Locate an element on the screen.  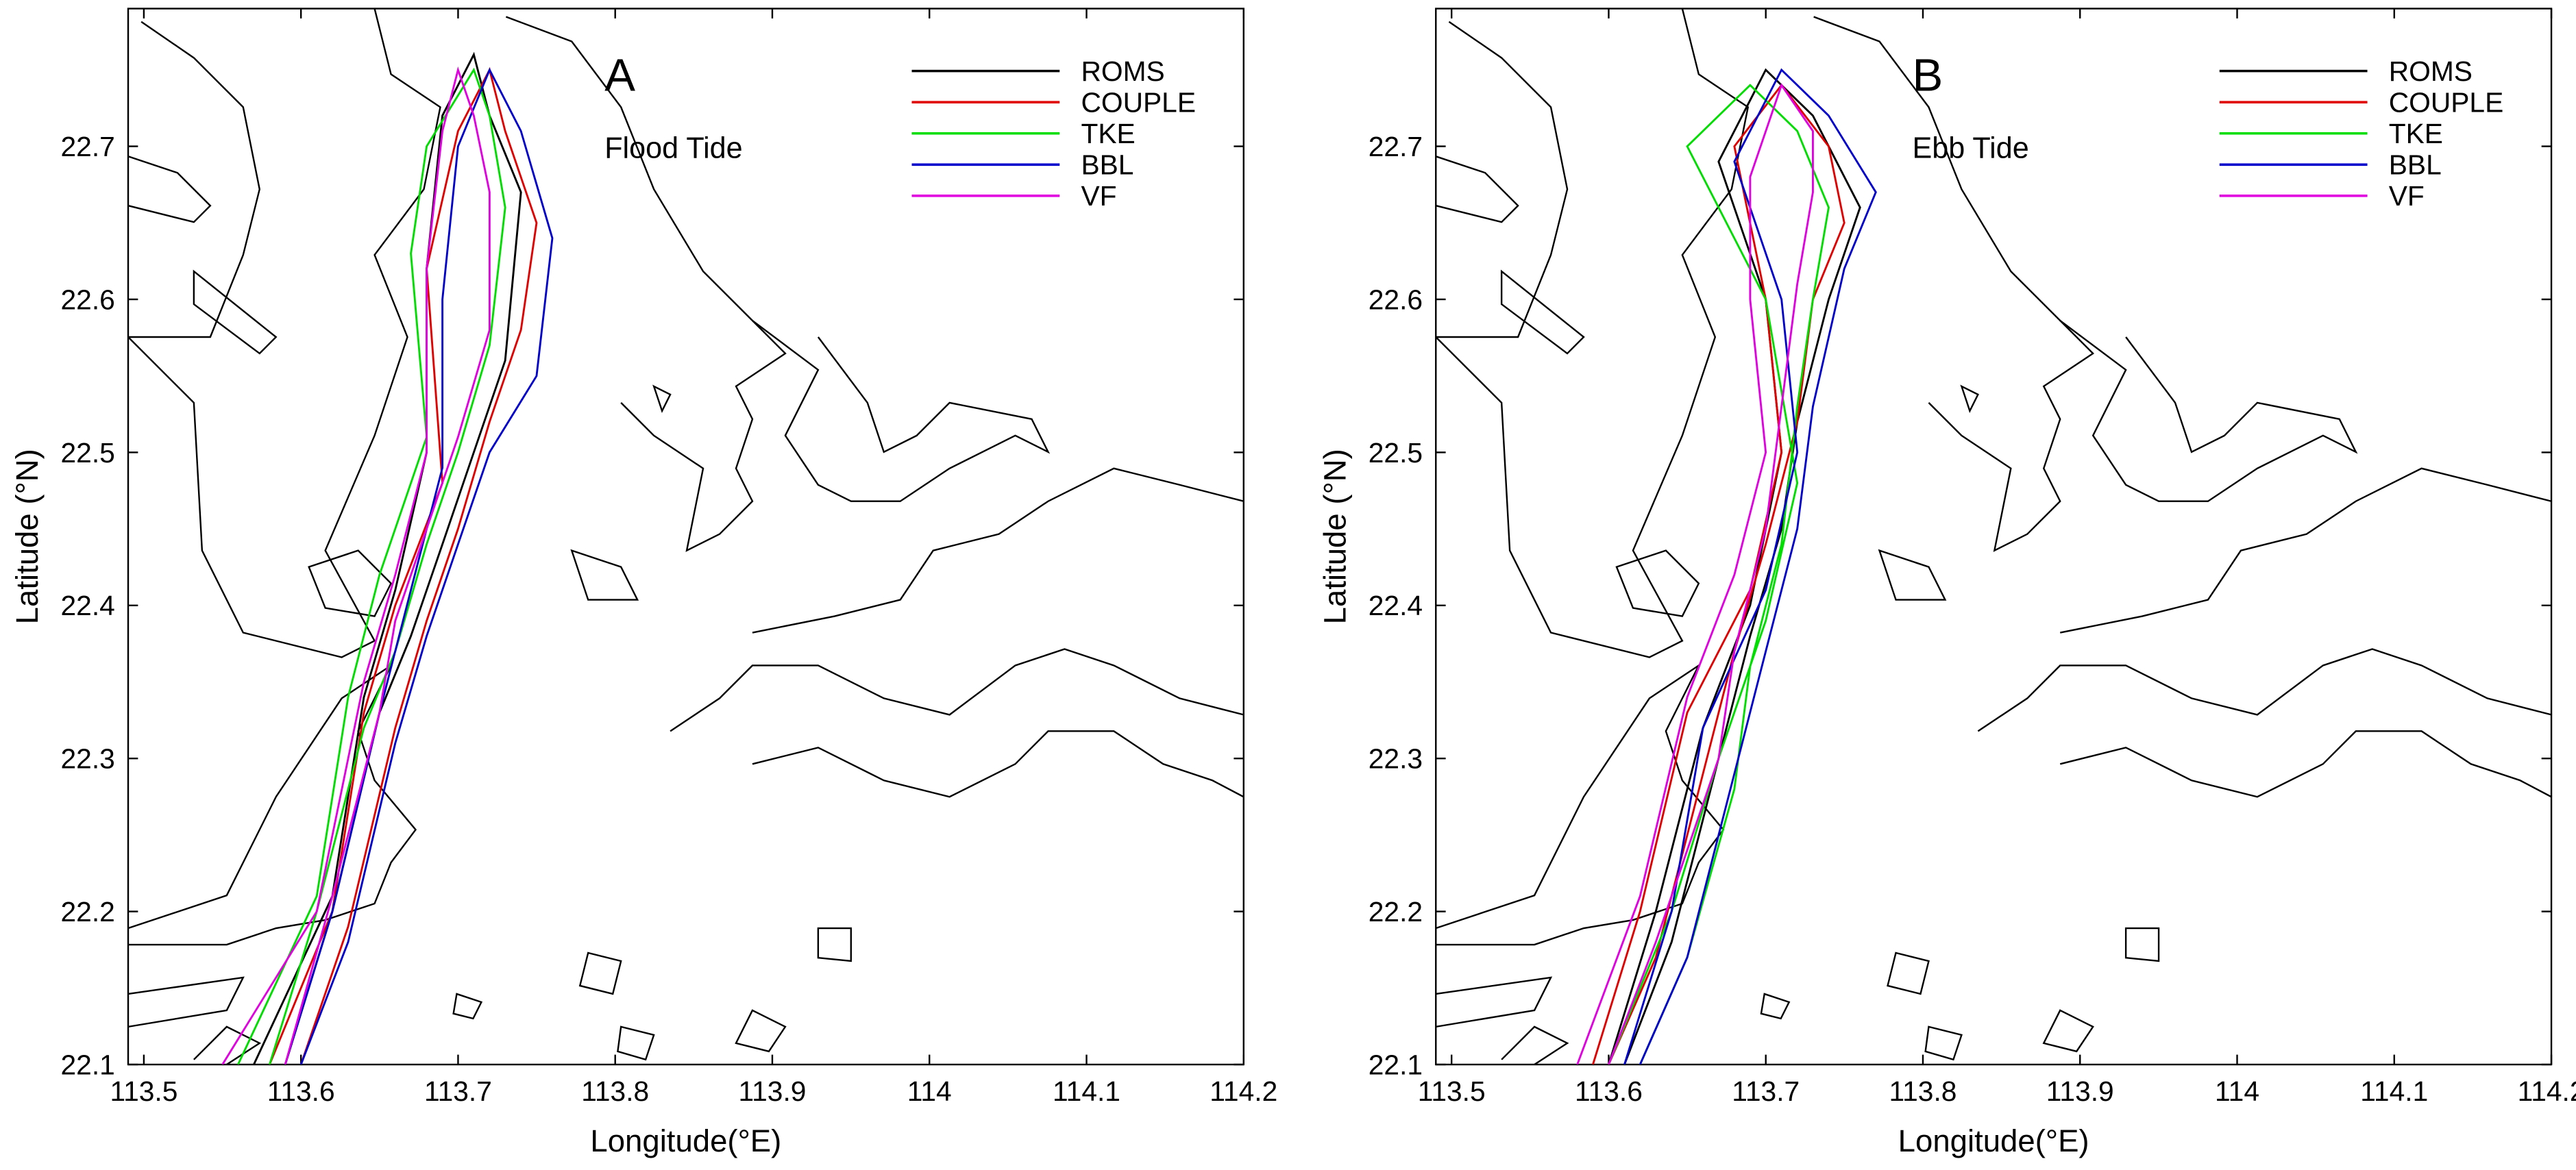
annotation: Ebb Tide is located at coordinates (1970, 148).